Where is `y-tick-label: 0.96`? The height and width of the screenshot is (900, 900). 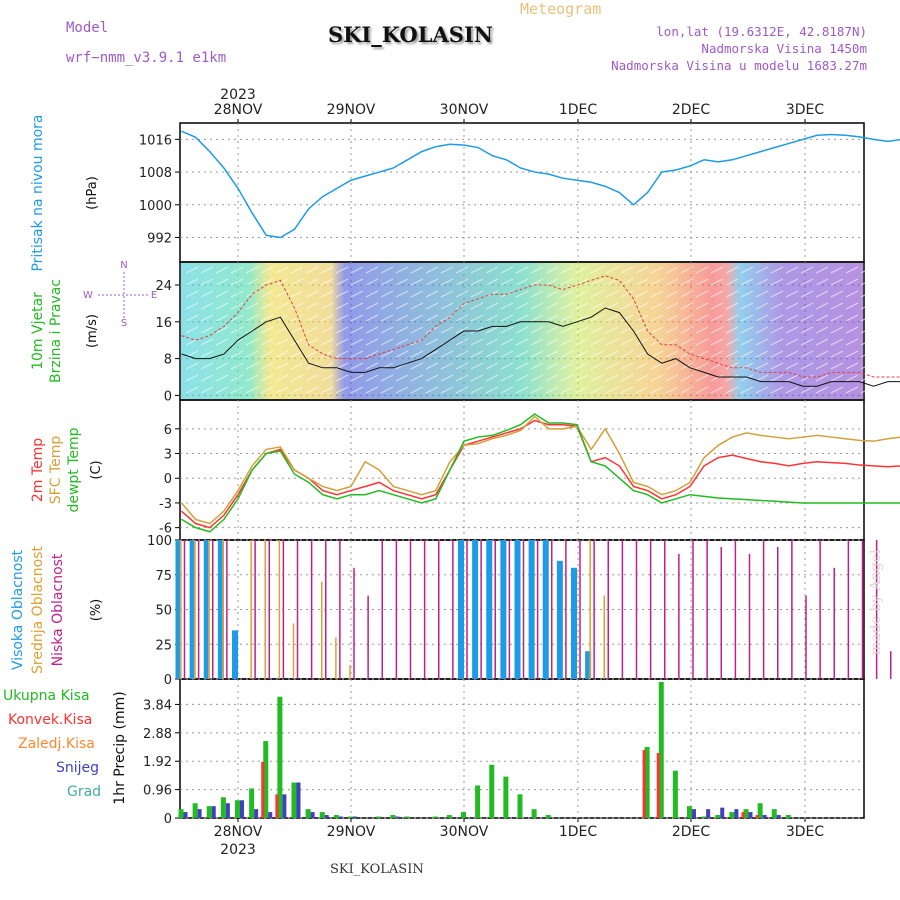 y-tick-label: 0.96 is located at coordinates (157, 791).